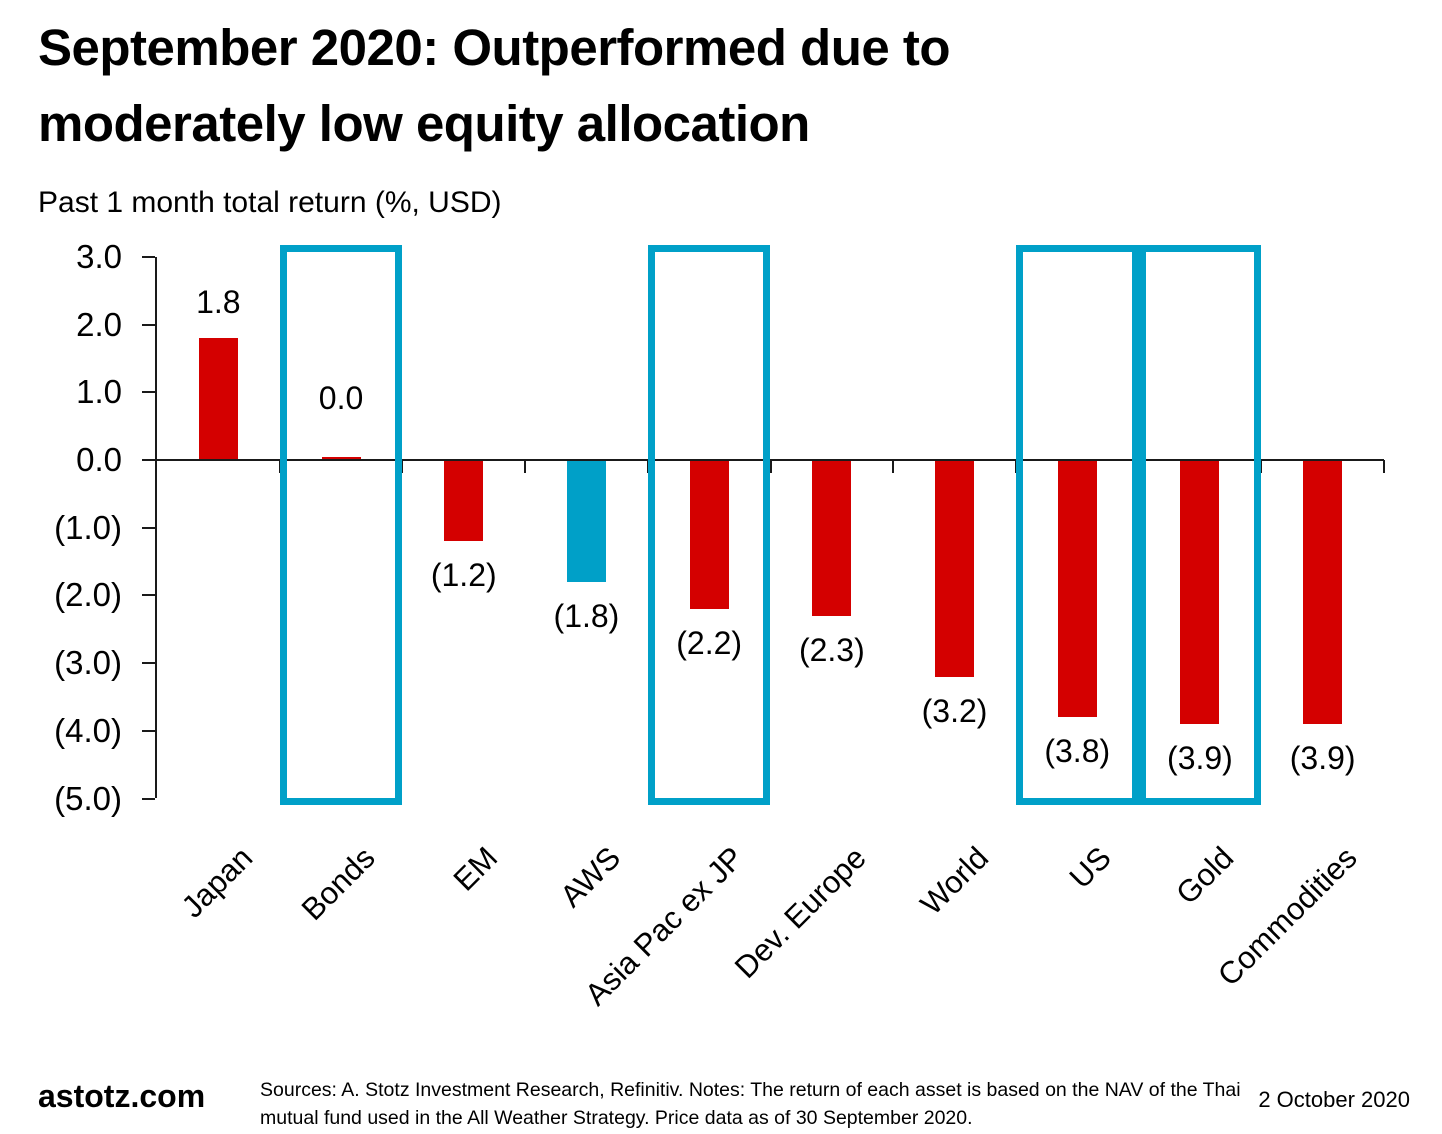  What do you see at coordinates (270, 202) in the screenshot?
I see `chart-subtitle: Past 1 month total return (%, USD)` at bounding box center [270, 202].